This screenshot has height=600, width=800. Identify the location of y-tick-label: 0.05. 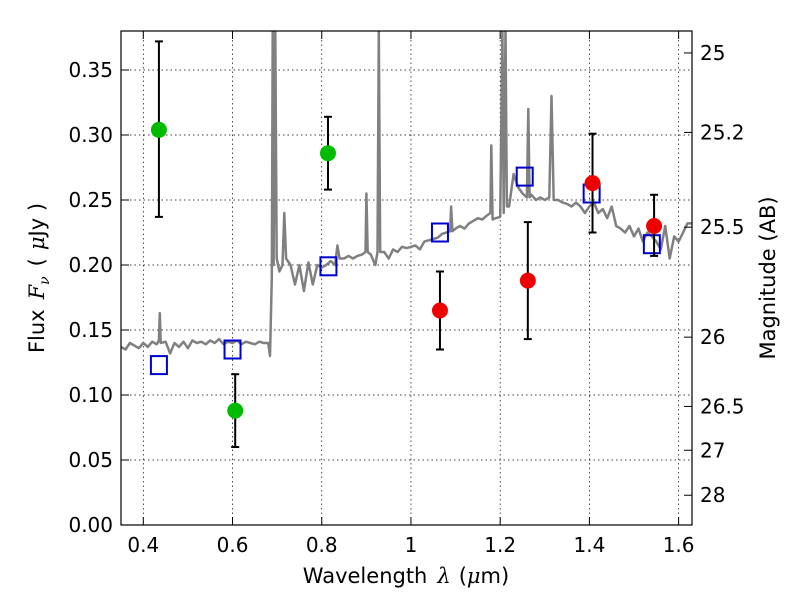
(90, 460).